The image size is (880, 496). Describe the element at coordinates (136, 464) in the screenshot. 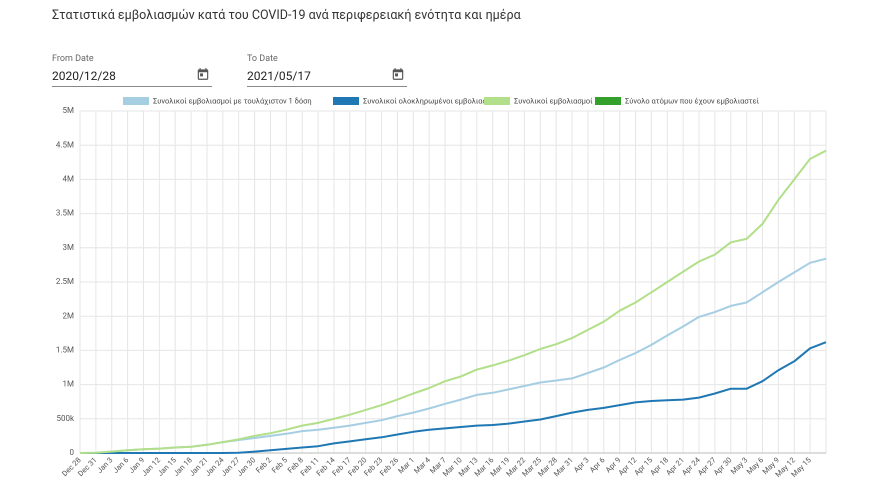

I see `x-tick-label: Jan 9` at that location.